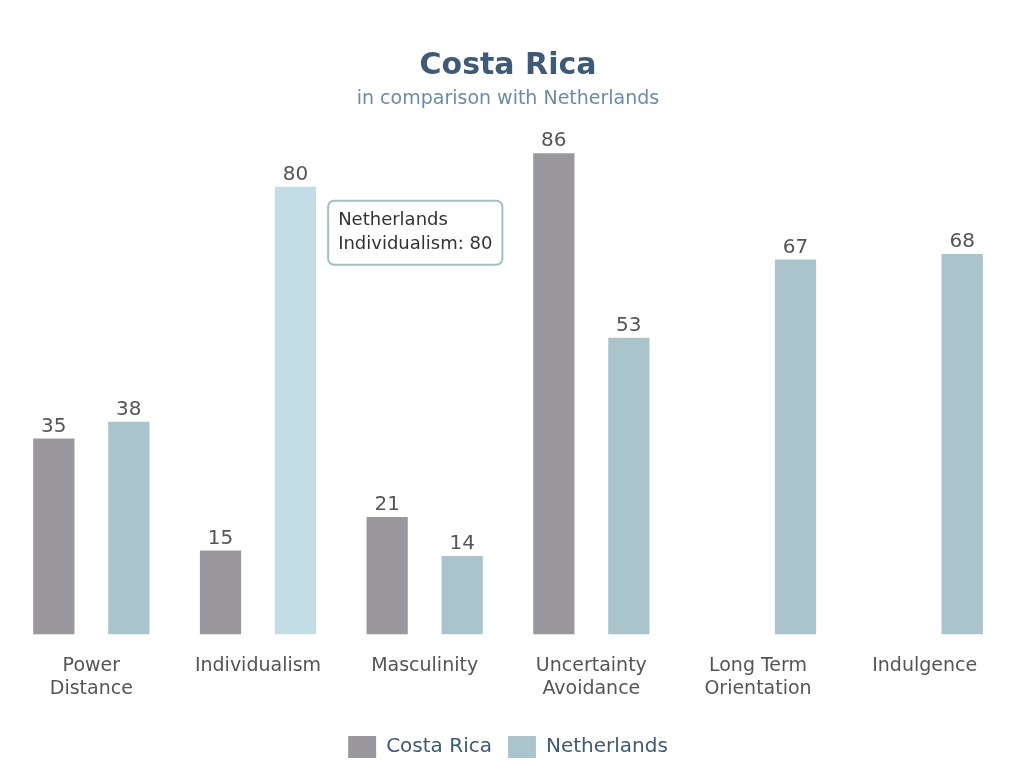  Describe the element at coordinates (425, 663) in the screenshot. I see `x-tick-label: Masculinity` at that location.